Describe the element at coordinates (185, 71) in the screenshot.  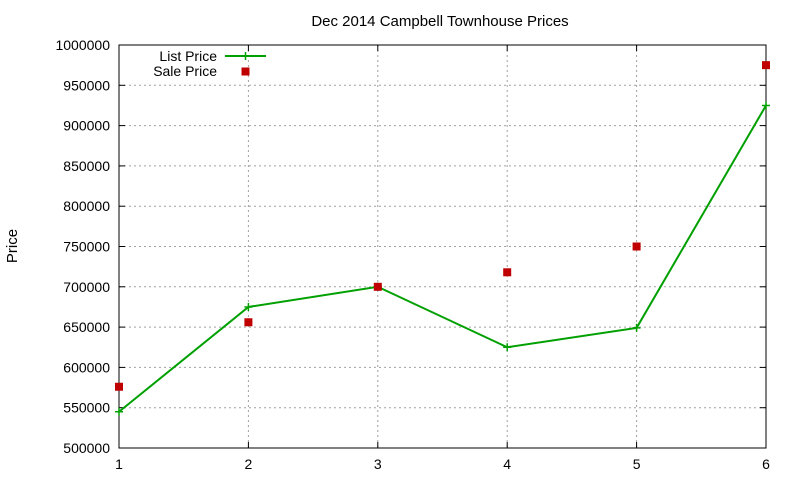
I see `legend-label-sale-price: Sale Price` at that location.